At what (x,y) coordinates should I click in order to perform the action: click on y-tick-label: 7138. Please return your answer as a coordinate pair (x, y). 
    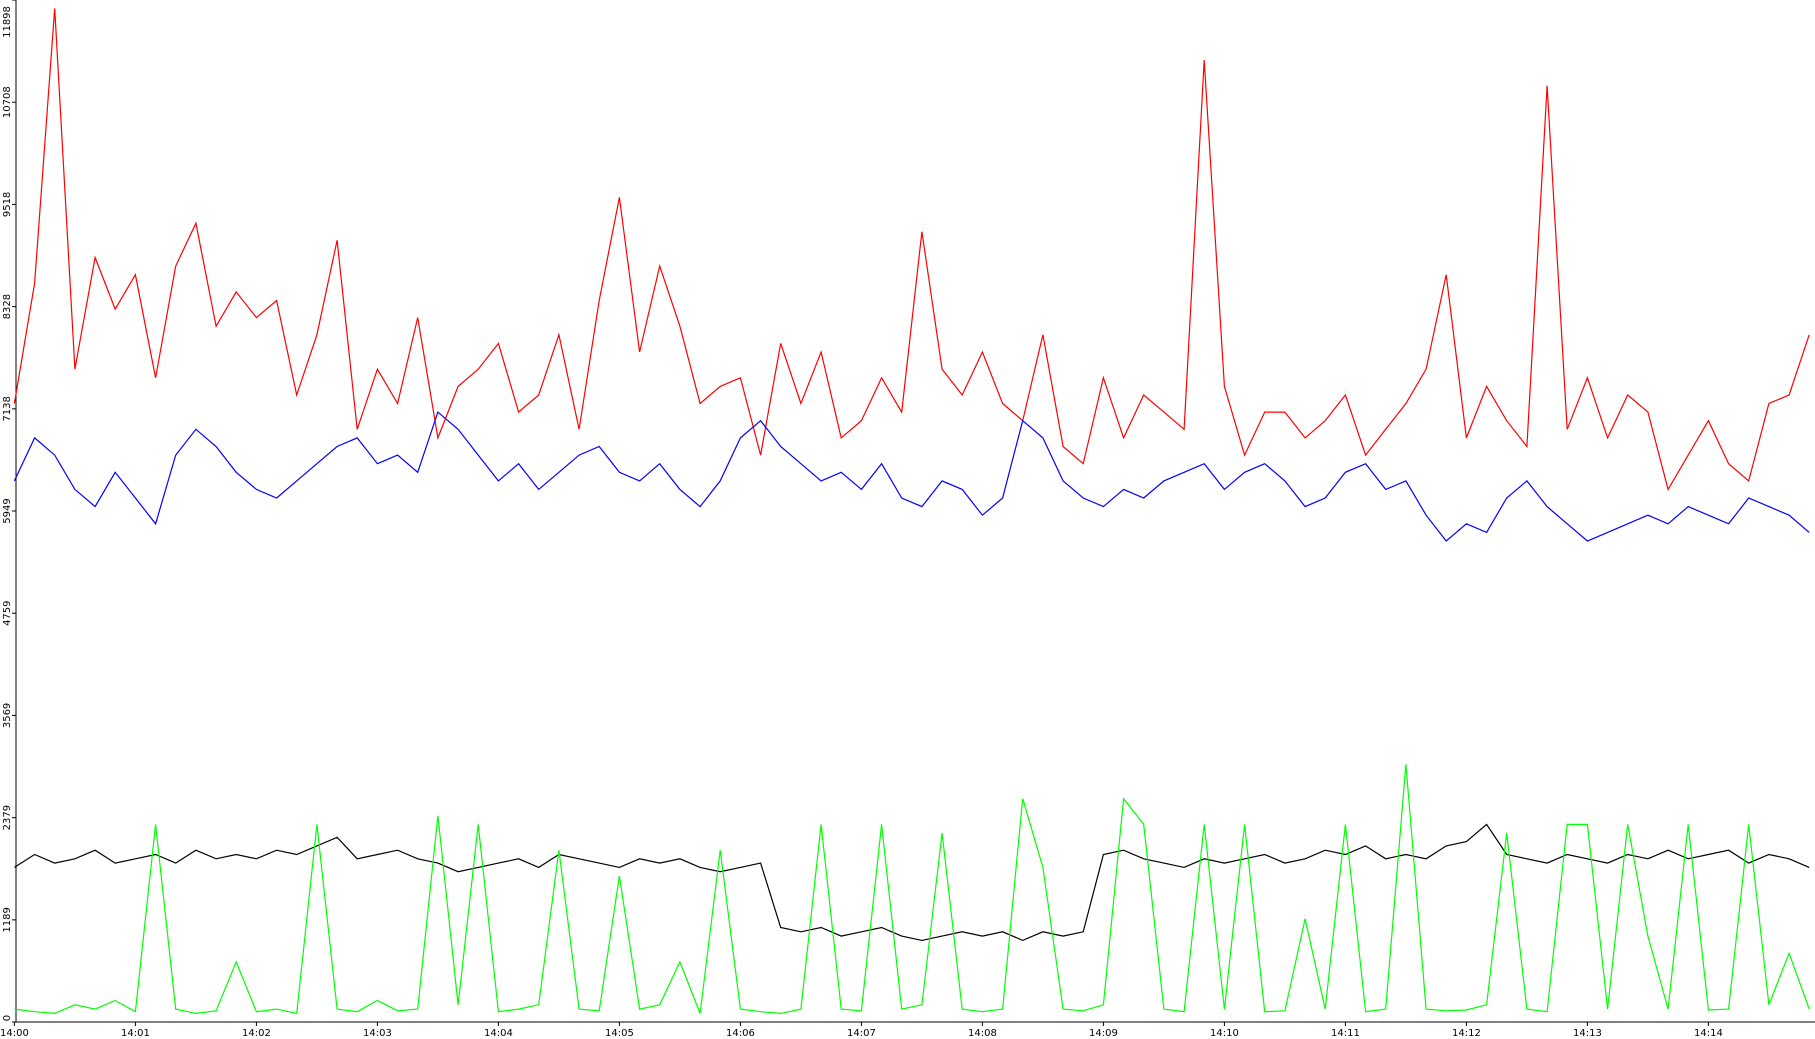
    Looking at the image, I should click on (7, 408).